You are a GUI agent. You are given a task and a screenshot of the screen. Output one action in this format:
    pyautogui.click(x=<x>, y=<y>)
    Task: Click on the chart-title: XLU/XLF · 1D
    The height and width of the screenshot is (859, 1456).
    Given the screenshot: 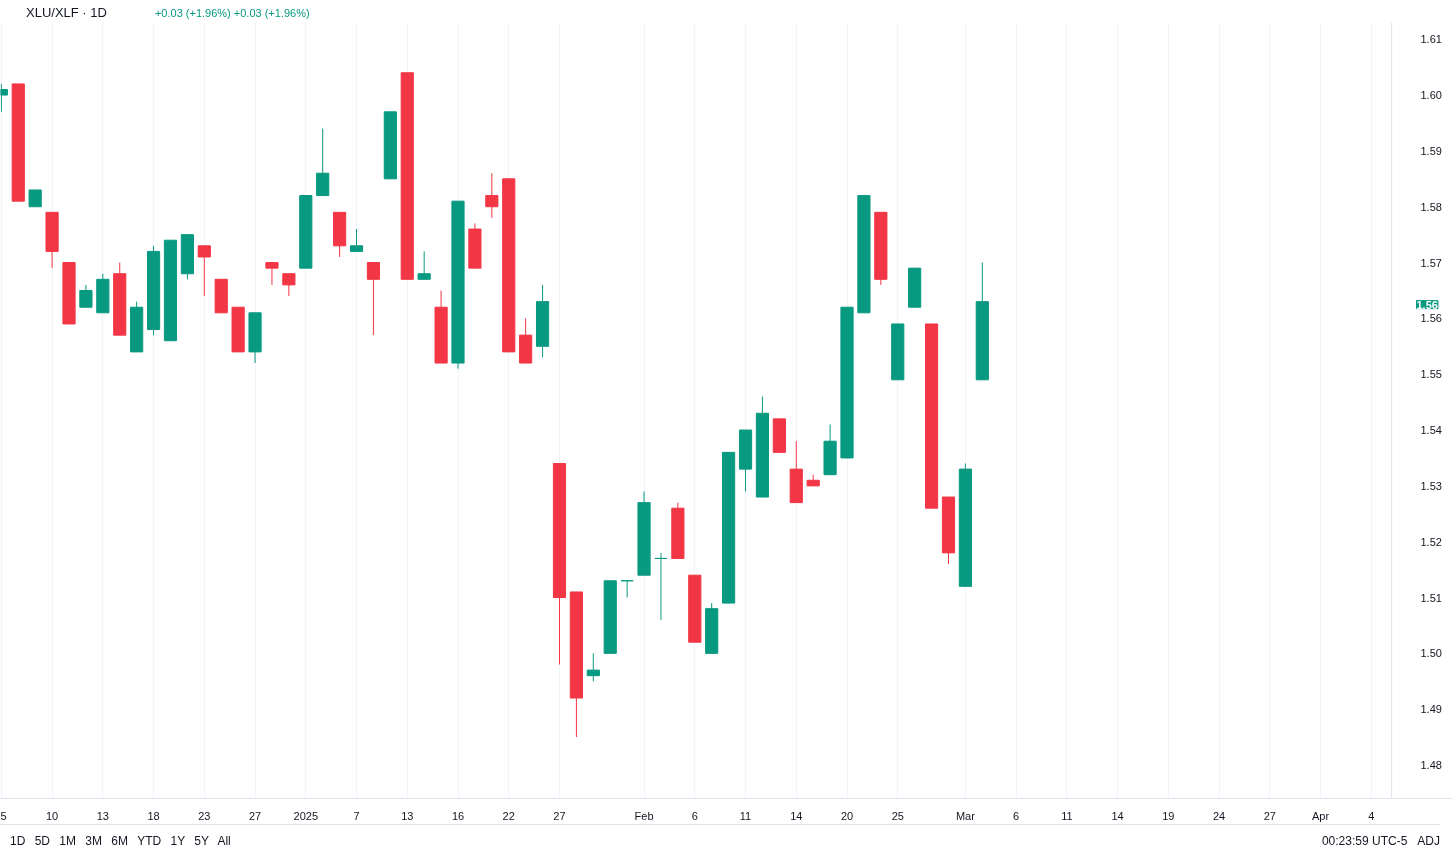 What is the action you would take?
    pyautogui.click(x=66, y=12)
    